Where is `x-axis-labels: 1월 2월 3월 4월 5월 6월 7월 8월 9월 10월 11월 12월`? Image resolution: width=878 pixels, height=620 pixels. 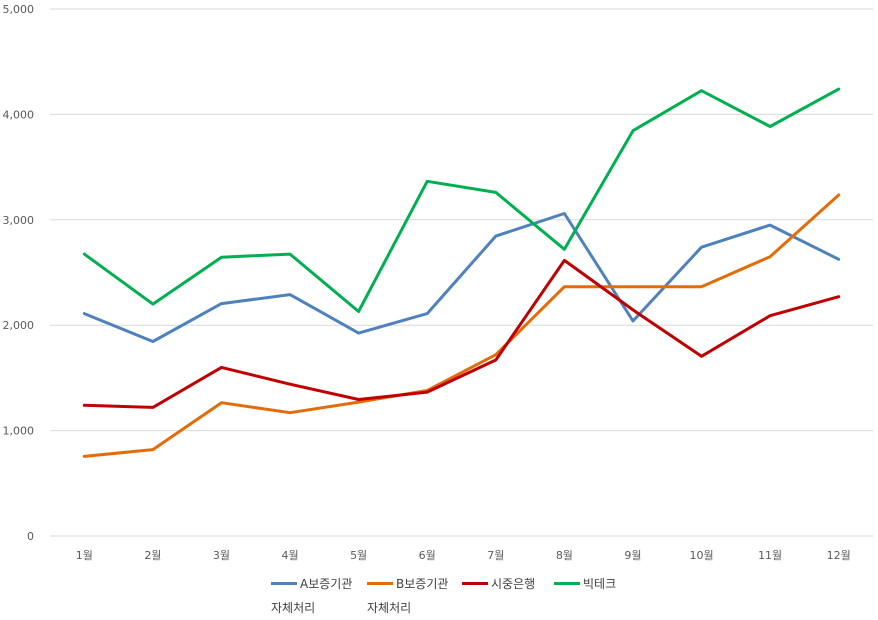 x-axis-labels: 1월 2월 3월 4월 5월 6월 7월 8월 9월 10월 11월 12월 is located at coordinates (463, 555).